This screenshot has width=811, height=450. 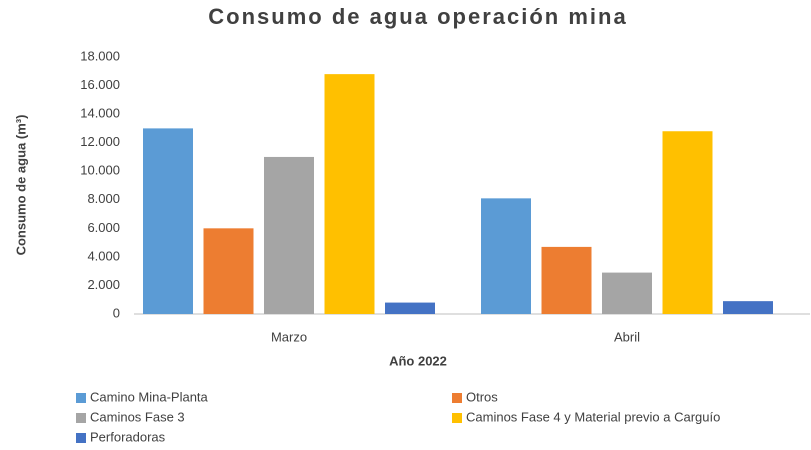 What do you see at coordinates (100, 84) in the screenshot?
I see `y-tick-label: 16.000` at bounding box center [100, 84].